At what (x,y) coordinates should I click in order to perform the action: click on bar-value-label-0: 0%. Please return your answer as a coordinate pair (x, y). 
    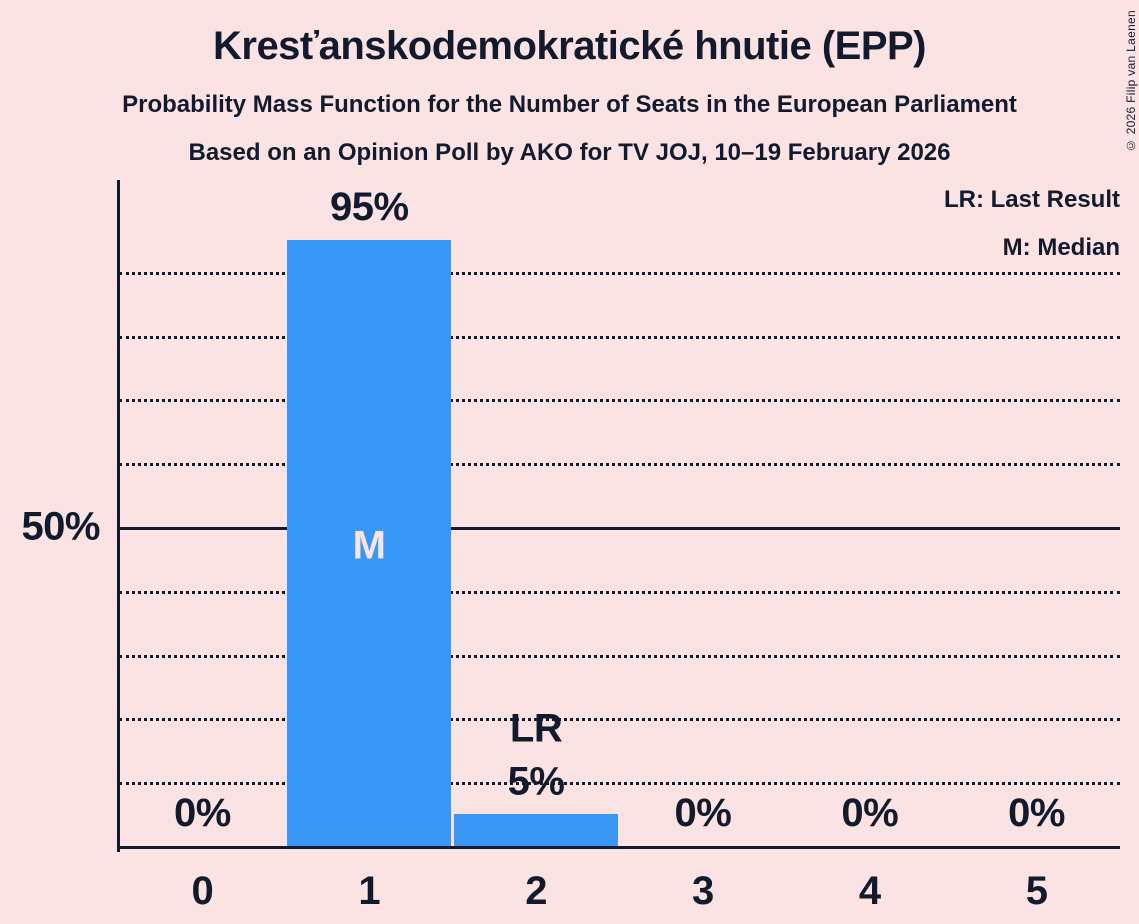
    Looking at the image, I should click on (202, 813).